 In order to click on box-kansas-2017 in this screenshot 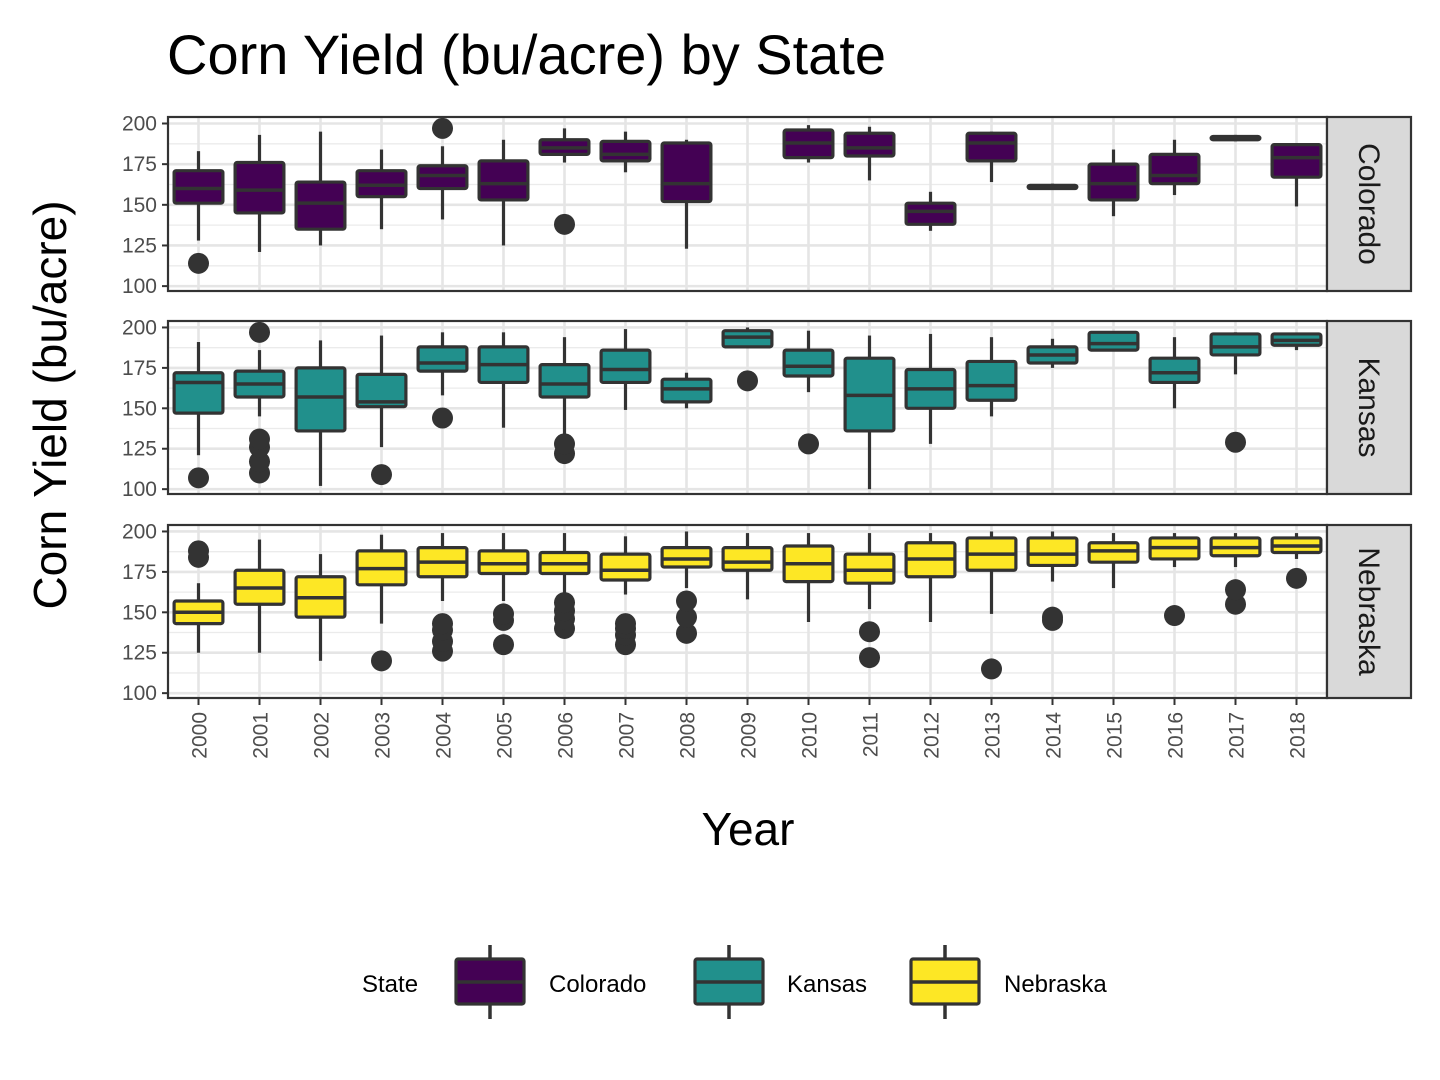, I will do `click(1235, 392)`.